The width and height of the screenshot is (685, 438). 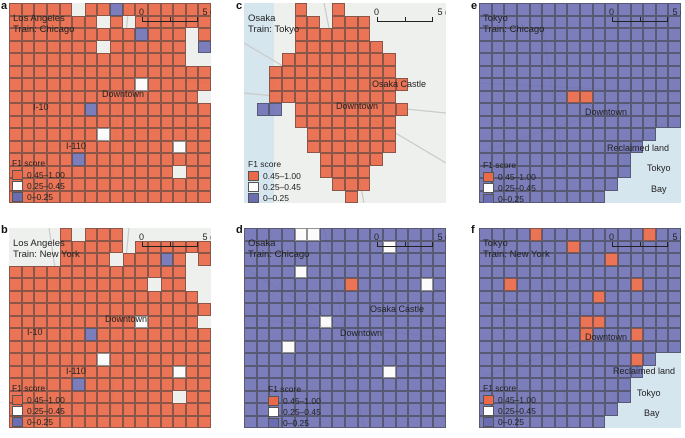 What do you see at coordinates (638, 148) in the screenshot?
I see `landmark-reclaimed-land-e: Reclaimed land` at bounding box center [638, 148].